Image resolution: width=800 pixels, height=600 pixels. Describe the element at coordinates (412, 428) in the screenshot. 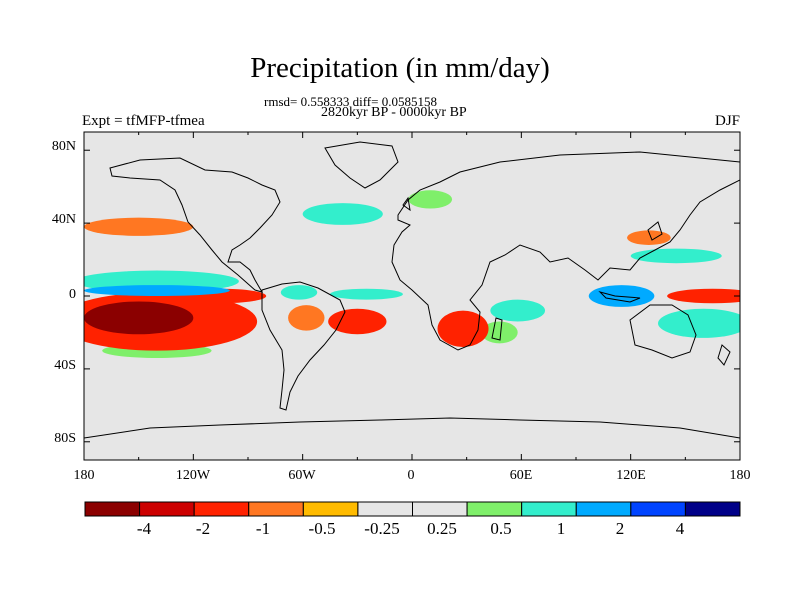

I see `coast-antarctica` at that location.